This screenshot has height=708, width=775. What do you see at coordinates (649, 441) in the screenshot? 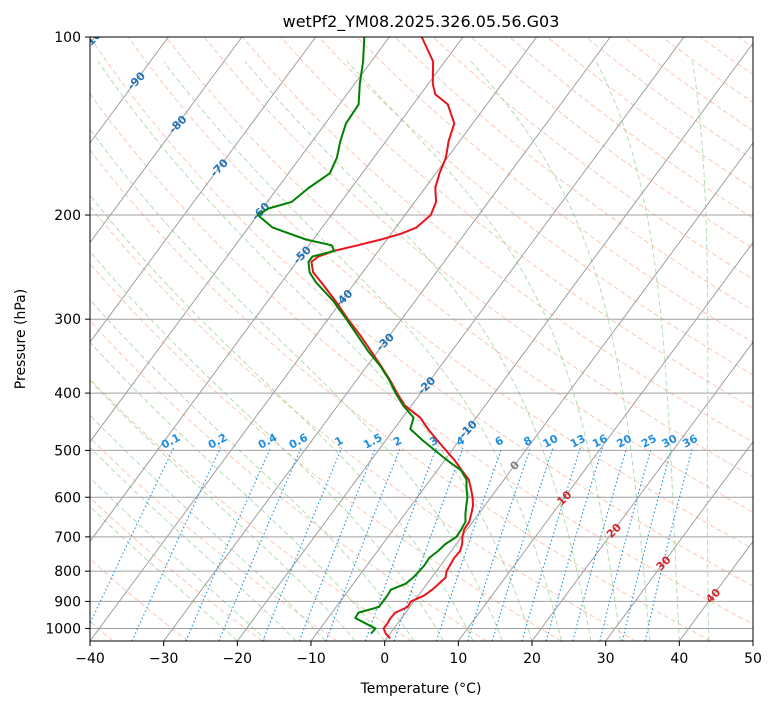
I see `mixing-ratio-label: 25` at bounding box center [649, 441].